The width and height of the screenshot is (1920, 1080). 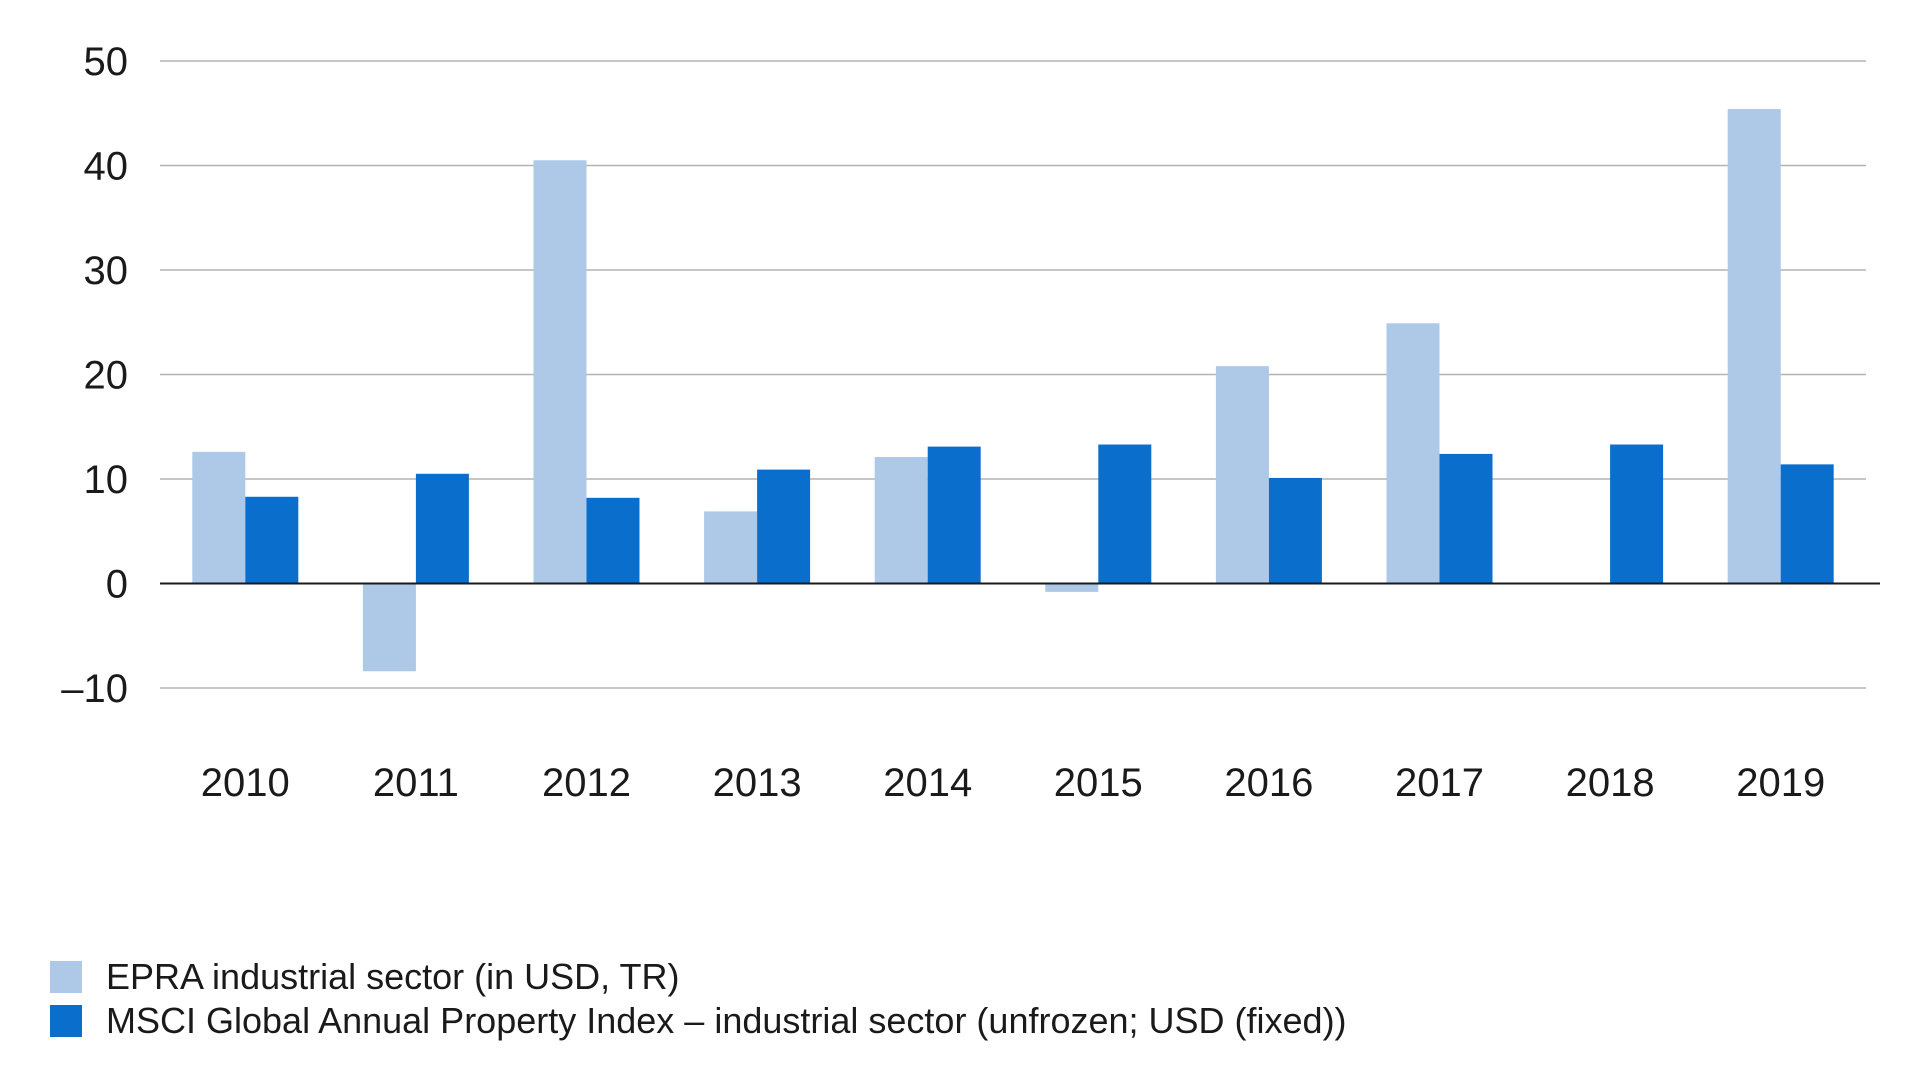 What do you see at coordinates (784, 526) in the screenshot?
I see `bar-msci-2013` at bounding box center [784, 526].